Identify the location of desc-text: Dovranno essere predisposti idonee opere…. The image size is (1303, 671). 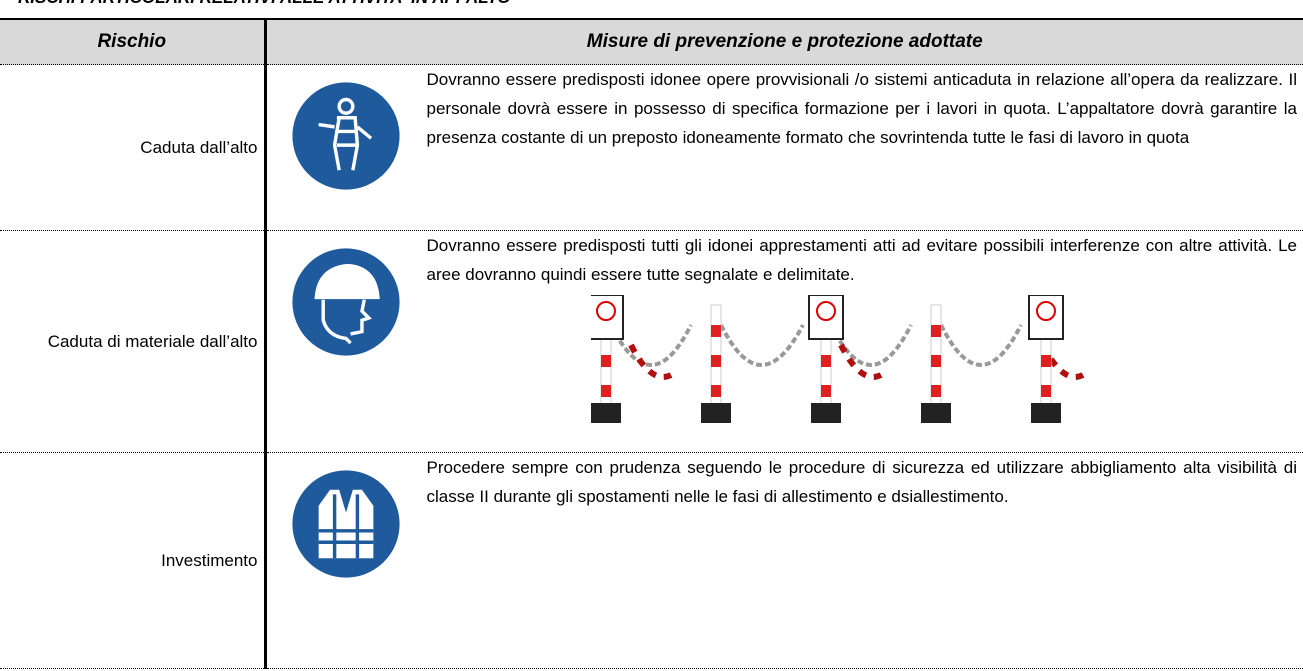
(862, 108).